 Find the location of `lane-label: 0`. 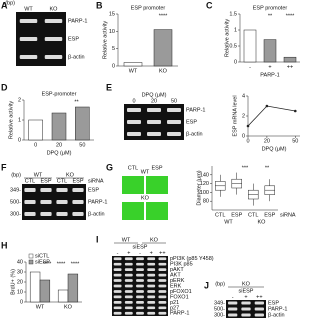

lane-label: 0 is located at coordinates (133, 101).